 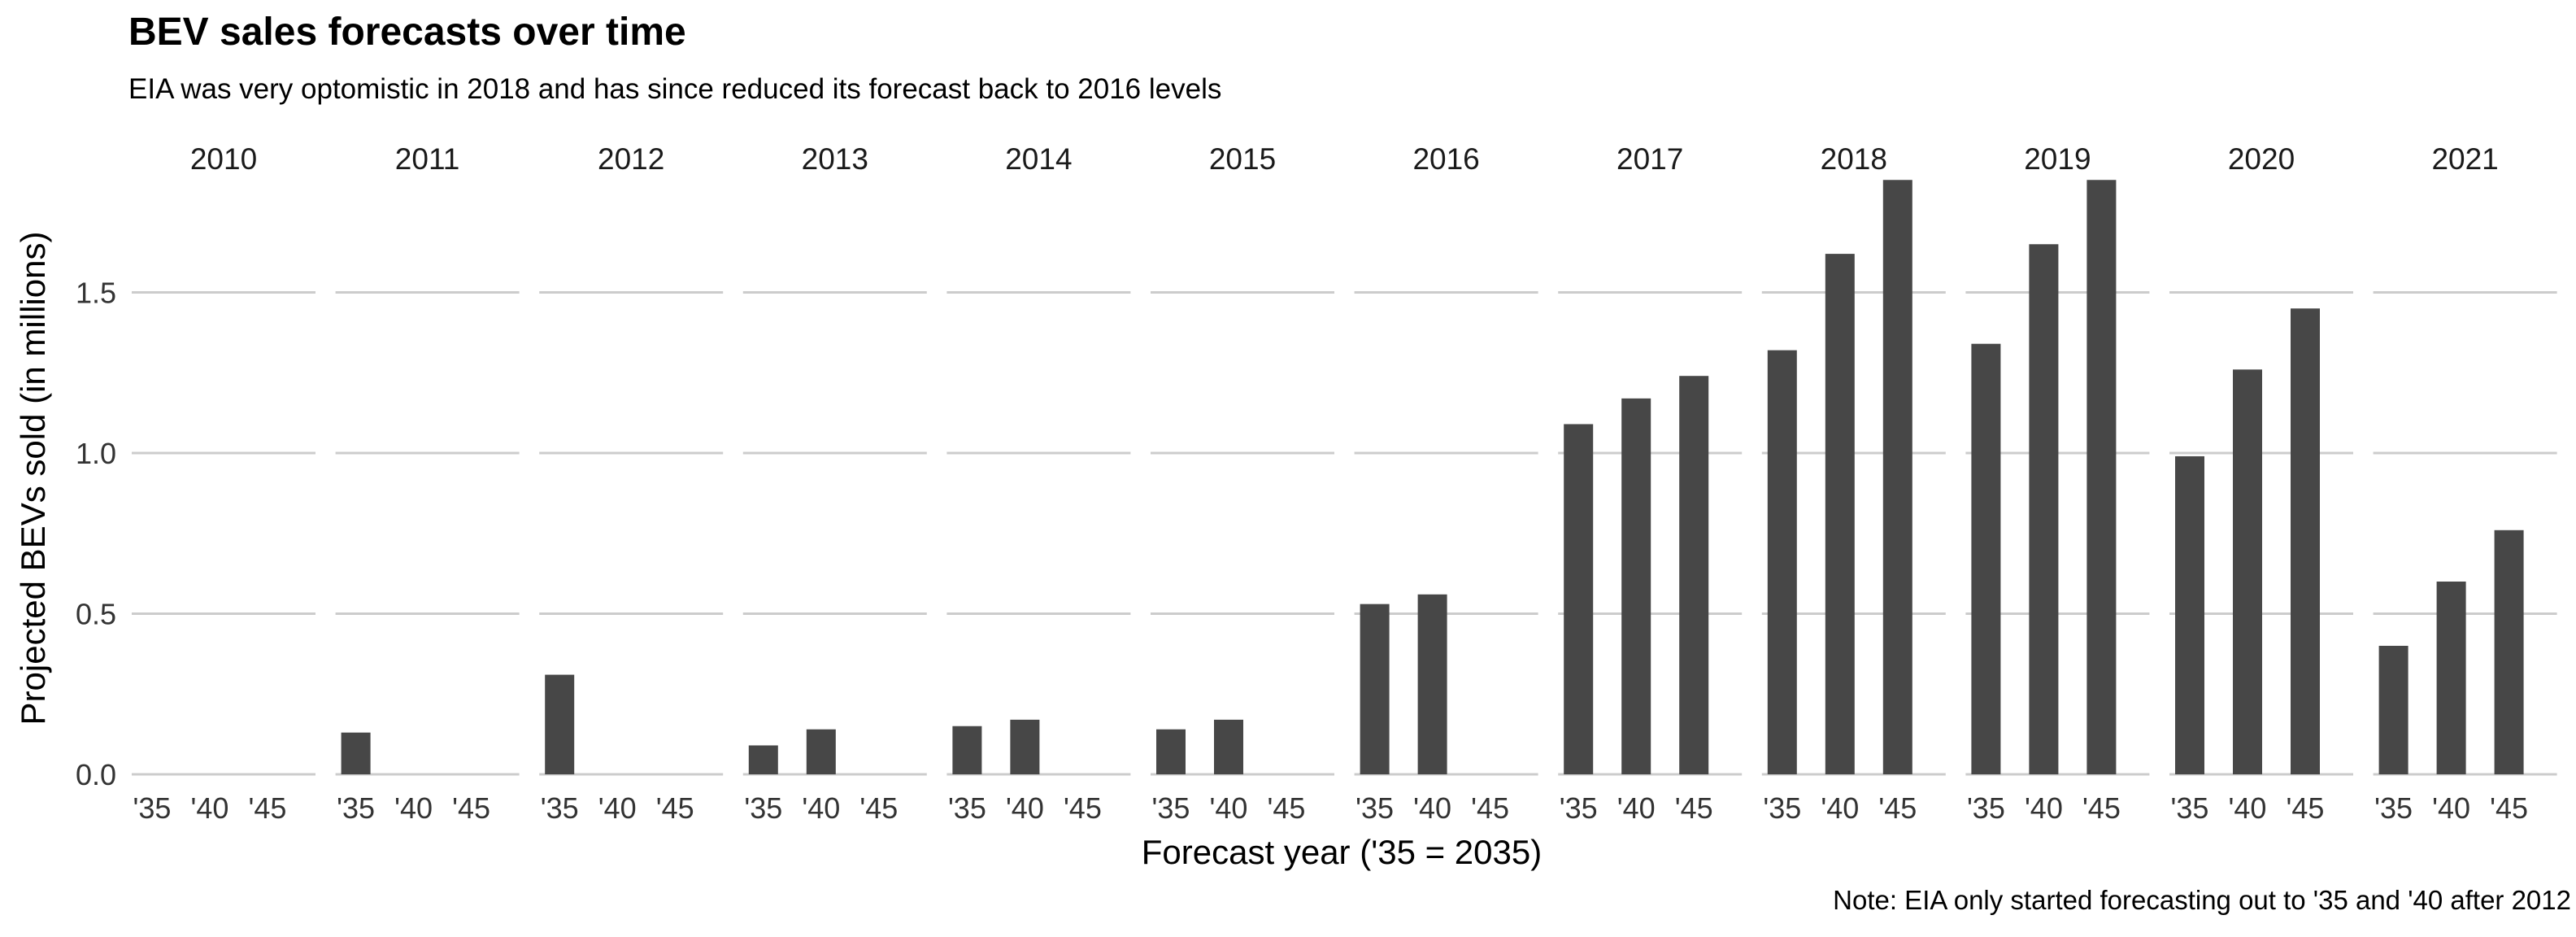 I want to click on panel-label: 2013, so click(x=835, y=159).